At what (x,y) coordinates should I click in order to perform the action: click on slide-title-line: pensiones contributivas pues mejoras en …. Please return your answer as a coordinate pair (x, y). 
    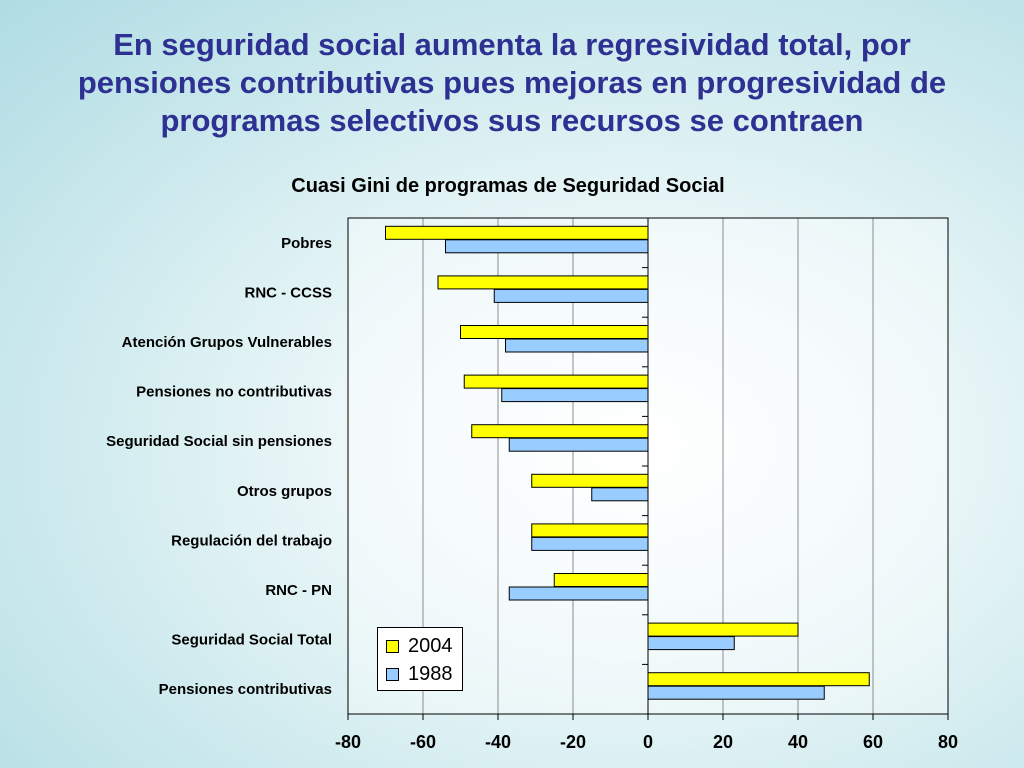
    Looking at the image, I should click on (512, 82).